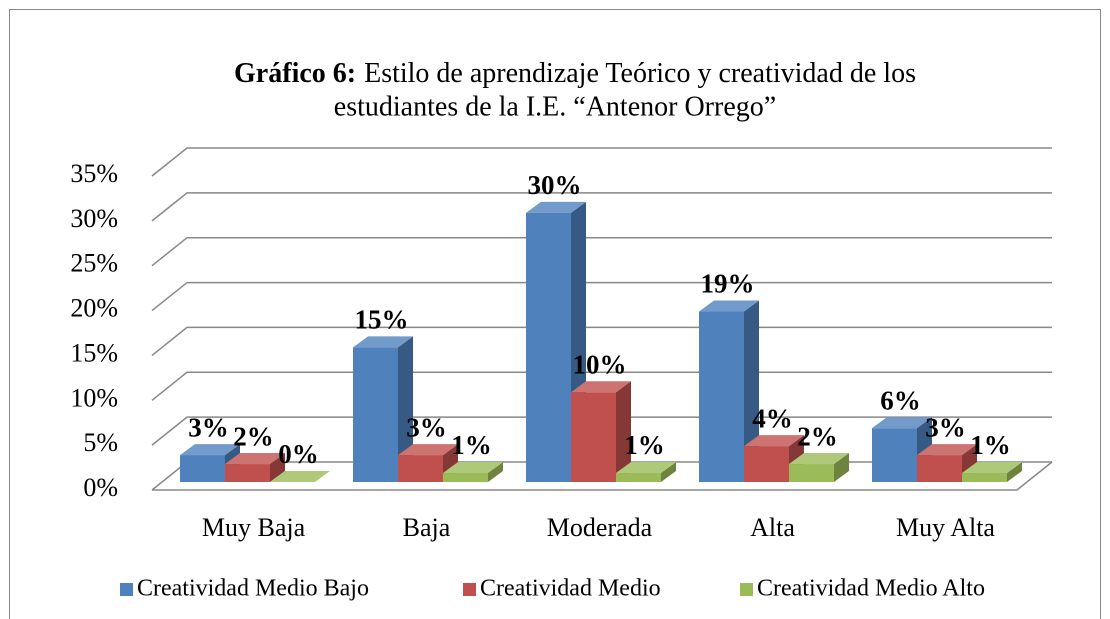 The height and width of the screenshot is (619, 1110). What do you see at coordinates (772, 527) in the screenshot?
I see `x-tick-label: Alta` at bounding box center [772, 527].